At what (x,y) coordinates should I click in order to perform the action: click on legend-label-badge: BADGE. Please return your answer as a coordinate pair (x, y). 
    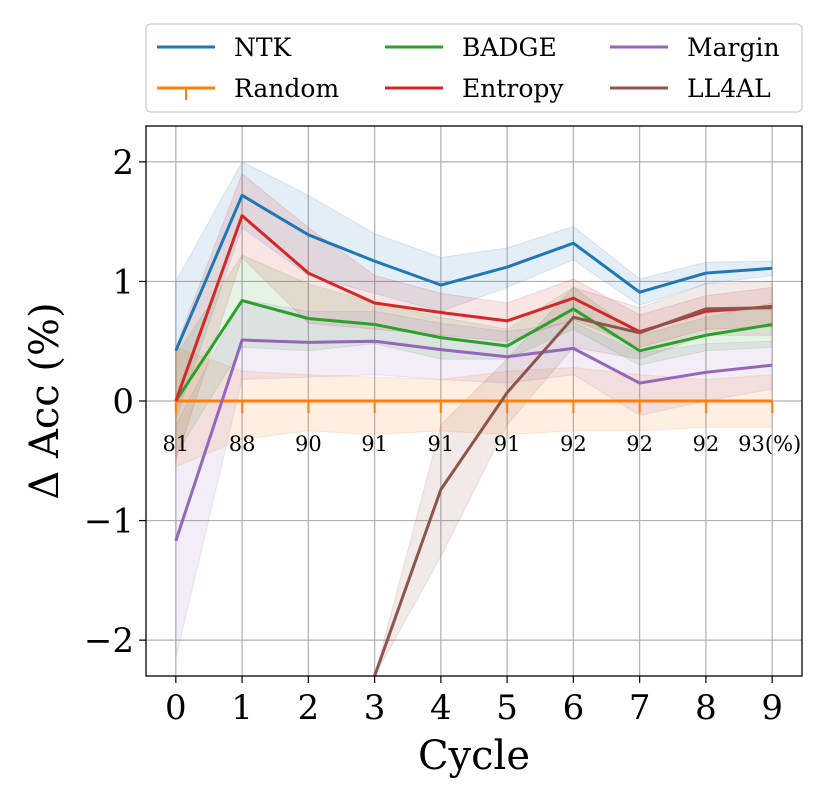
    Looking at the image, I should click on (509, 47).